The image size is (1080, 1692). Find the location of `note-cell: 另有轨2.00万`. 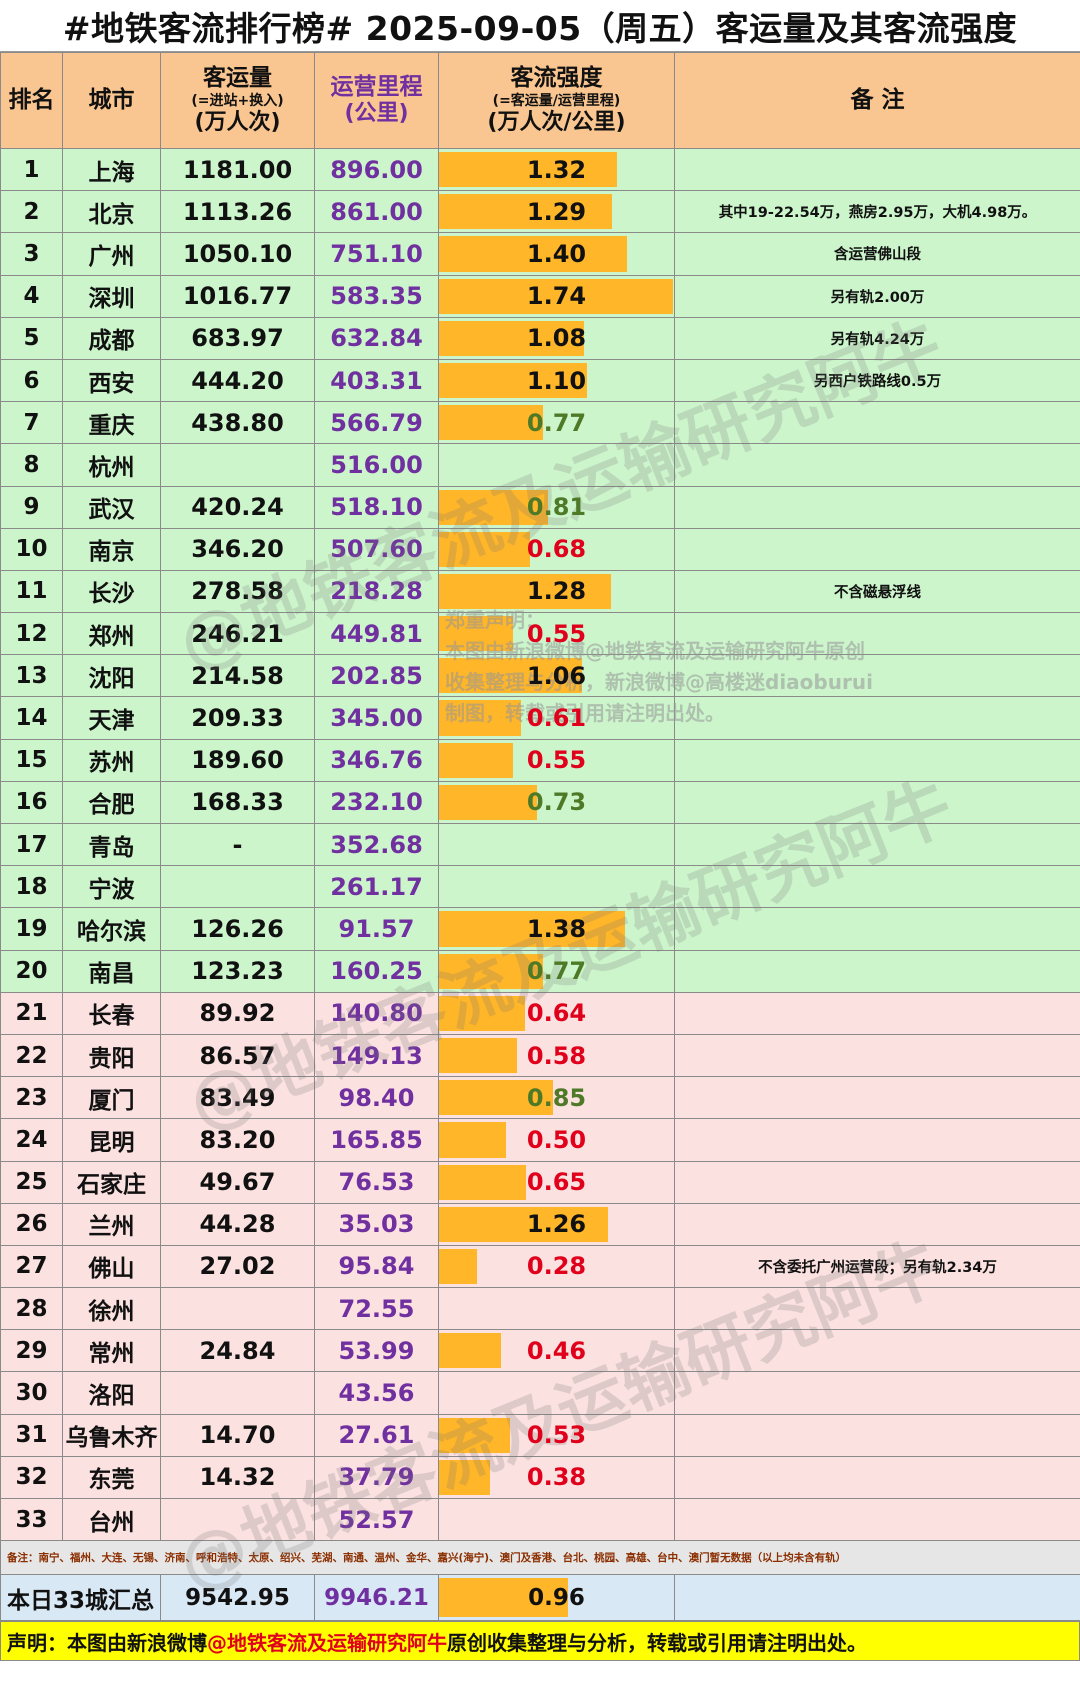

note-cell: 另有轨2.00万 is located at coordinates (877, 296).